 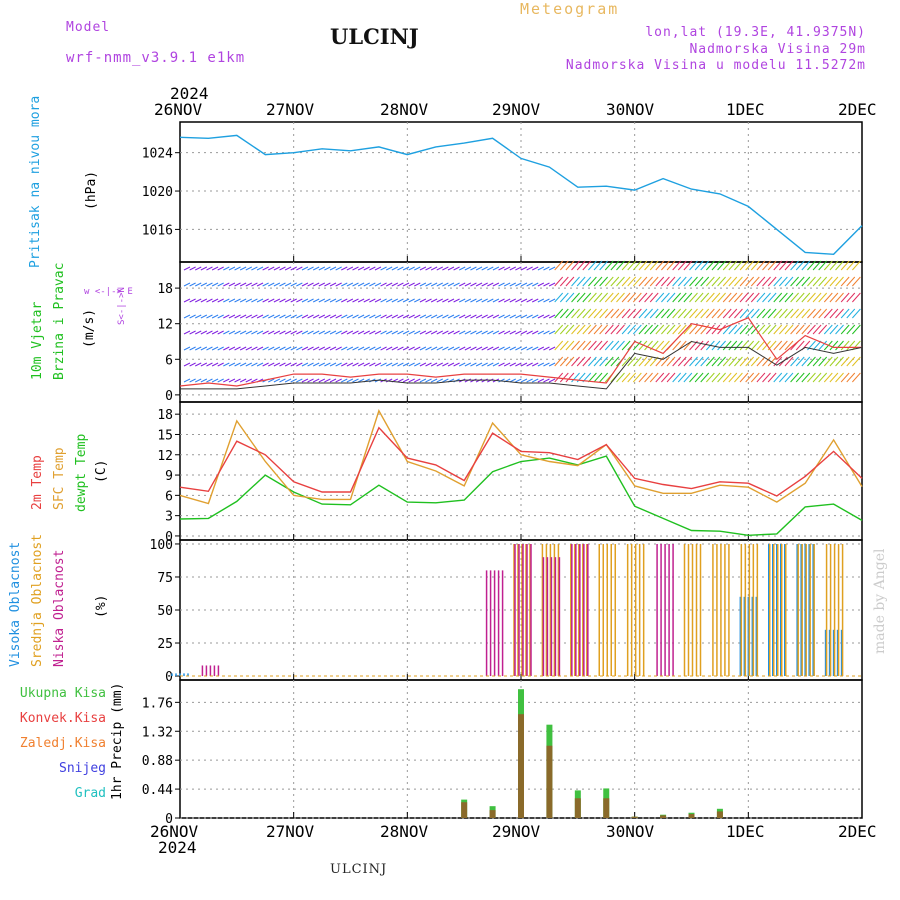 I want to click on date-bottom-3: 29NOV, so click(x=516, y=831).